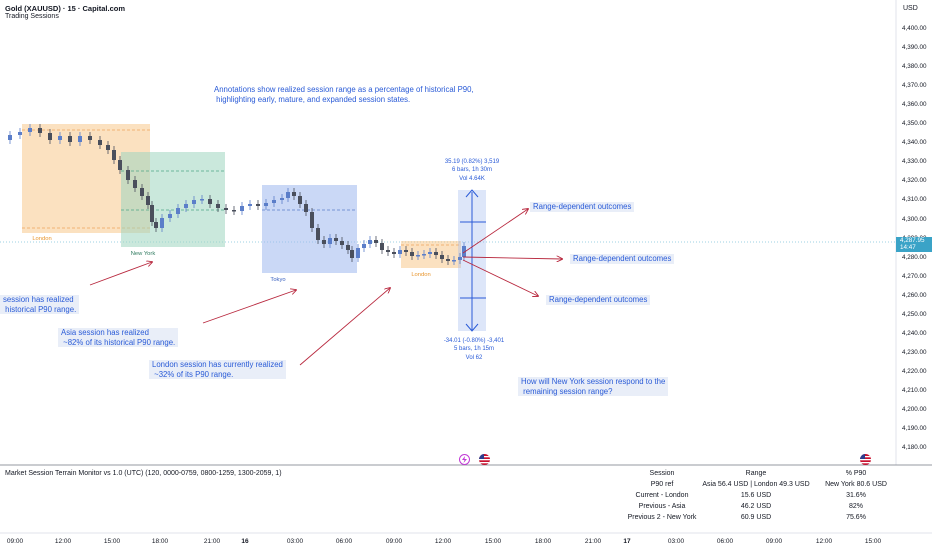  What do you see at coordinates (914, 48) in the screenshot?
I see `price-tick-label: 4,390.00` at bounding box center [914, 48].